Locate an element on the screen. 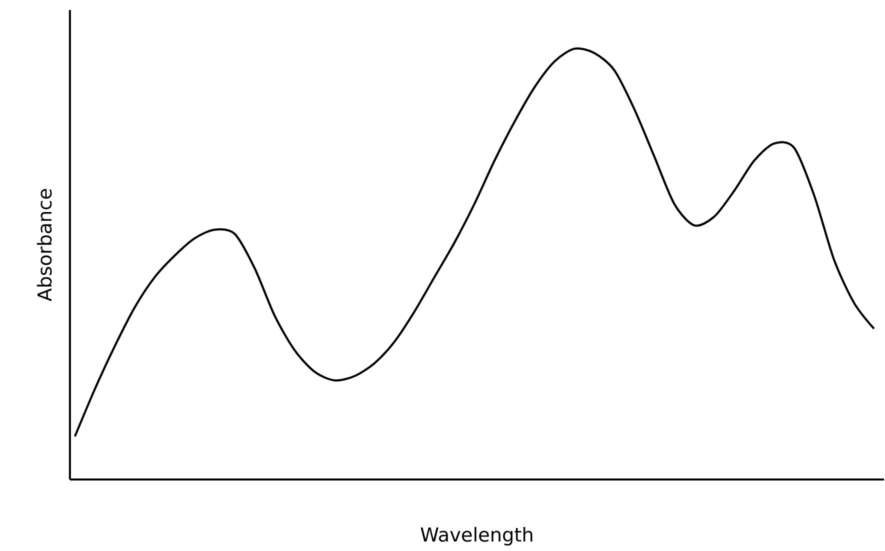 This screenshot has width=885, height=551. y-axis-title: Absorbance is located at coordinates (44, 245).